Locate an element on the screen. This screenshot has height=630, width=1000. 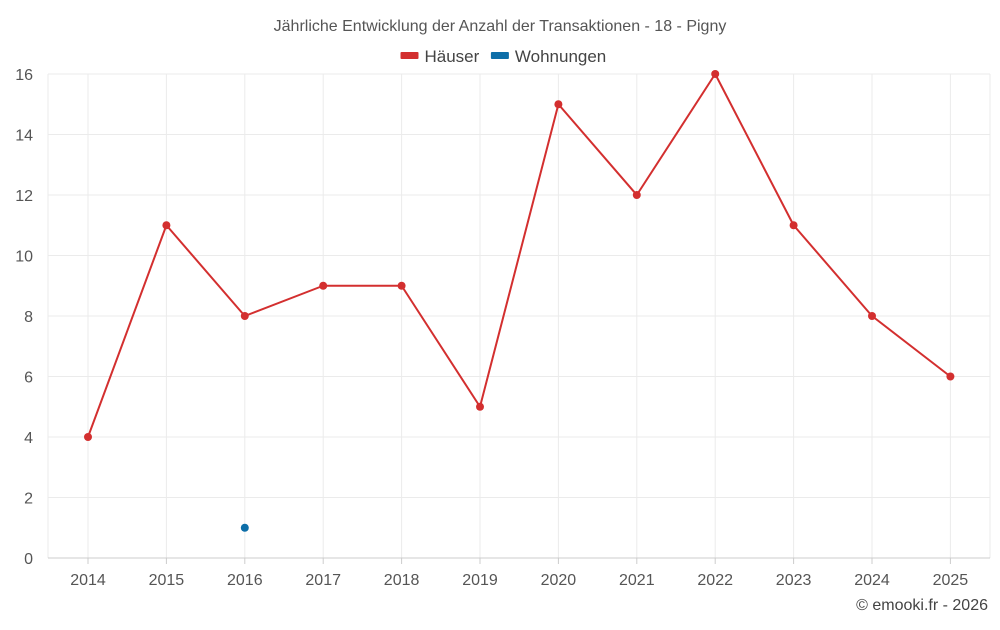
x-tick-label: 2020 is located at coordinates (559, 580).